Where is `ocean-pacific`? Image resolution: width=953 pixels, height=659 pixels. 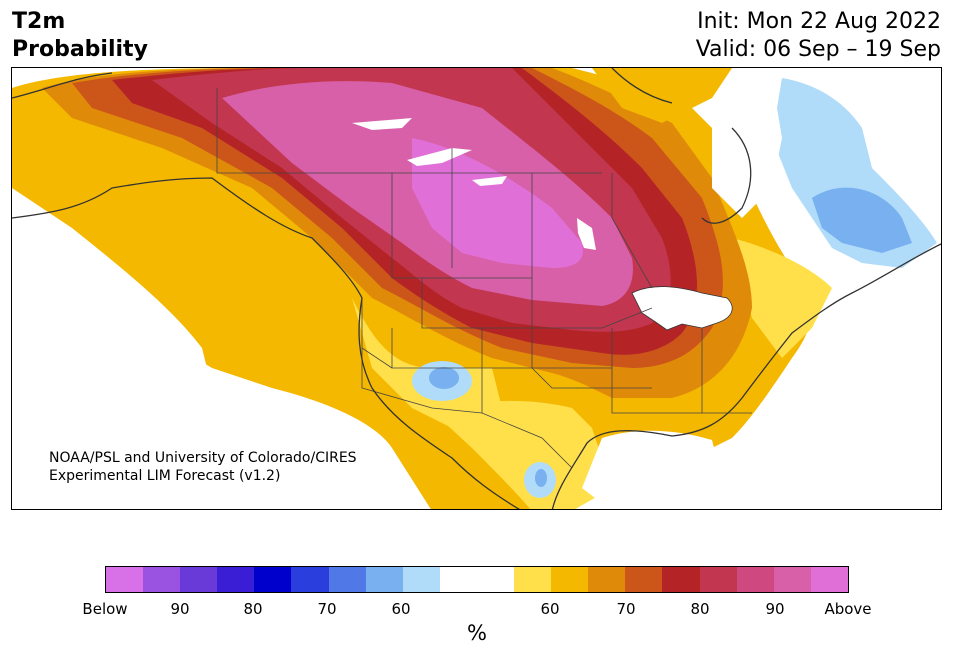 ocean-pacific is located at coordinates (166, 363).